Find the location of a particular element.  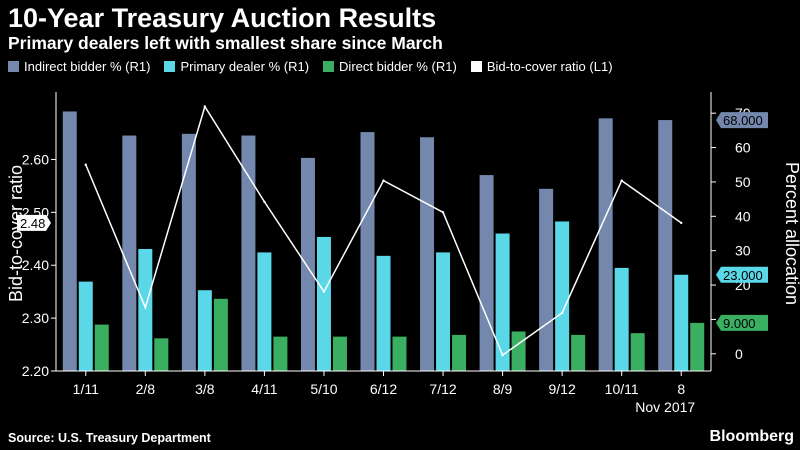

x-tick-label-4: 5/10 is located at coordinates (323, 389).